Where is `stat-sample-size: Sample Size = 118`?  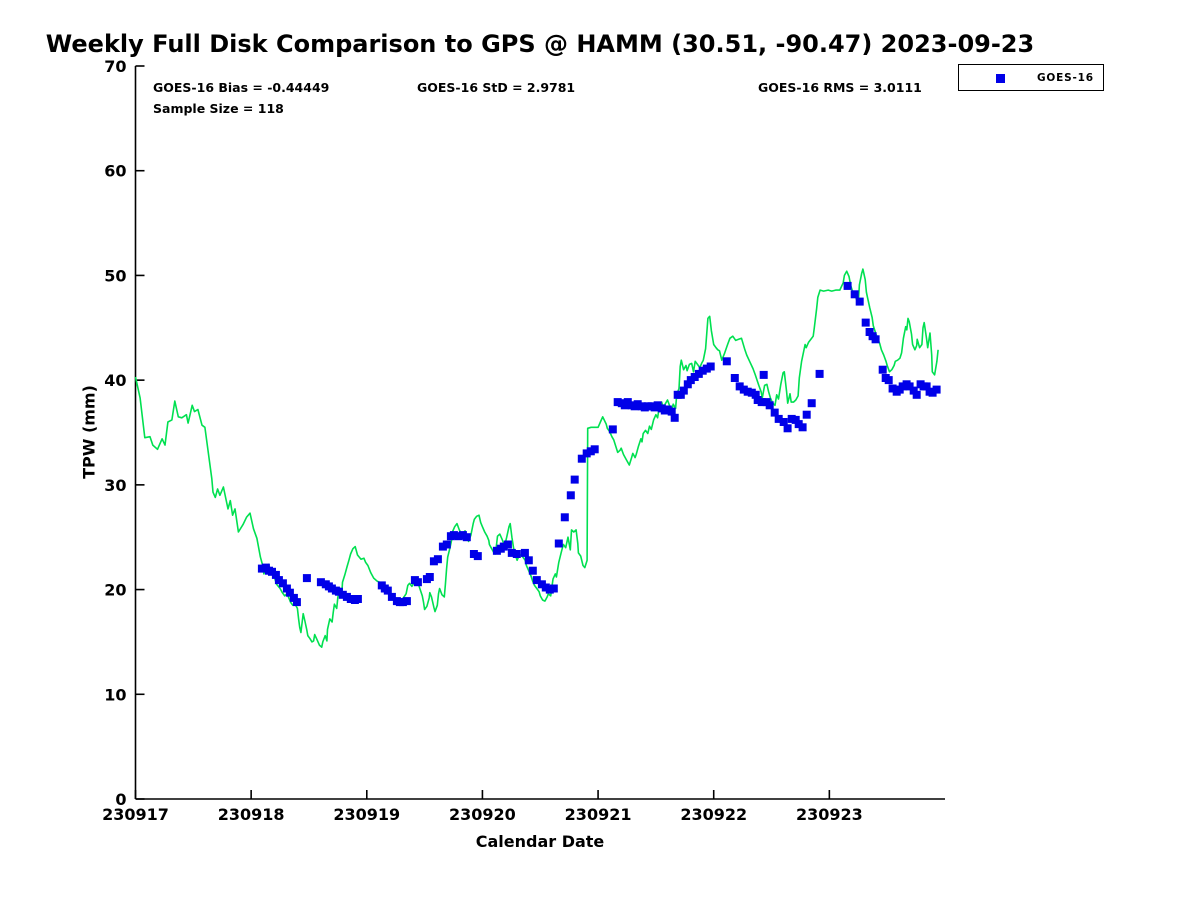 stat-sample-size: Sample Size = 118 is located at coordinates (218, 108).